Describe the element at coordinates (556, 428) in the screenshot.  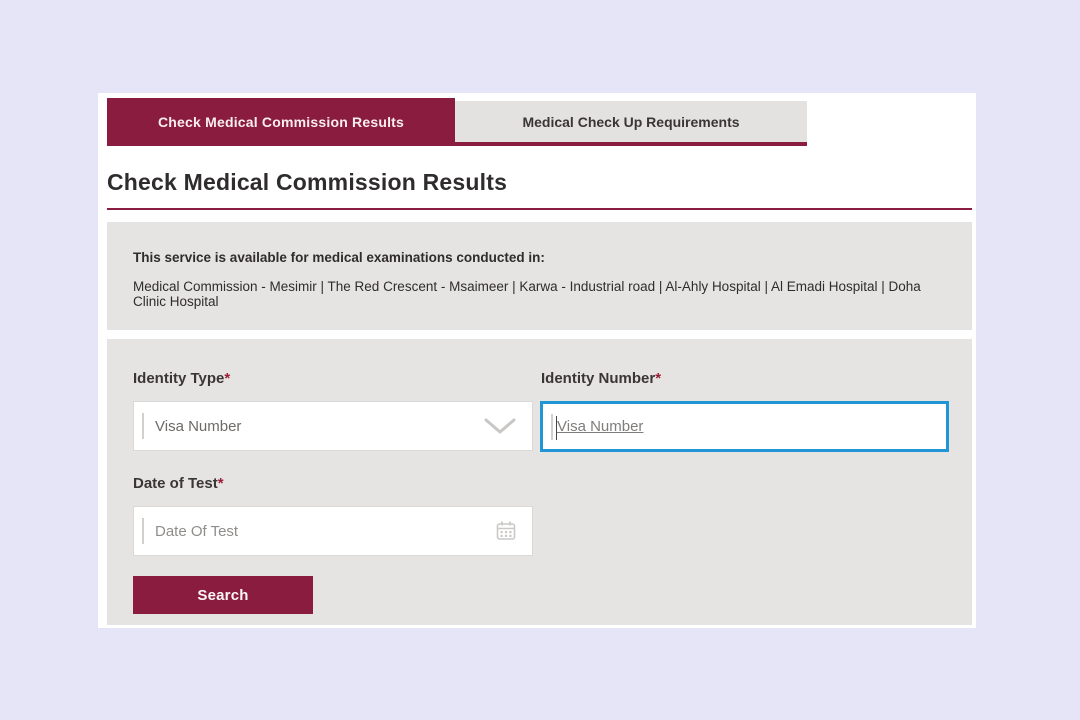
I see `text-cursor` at that location.